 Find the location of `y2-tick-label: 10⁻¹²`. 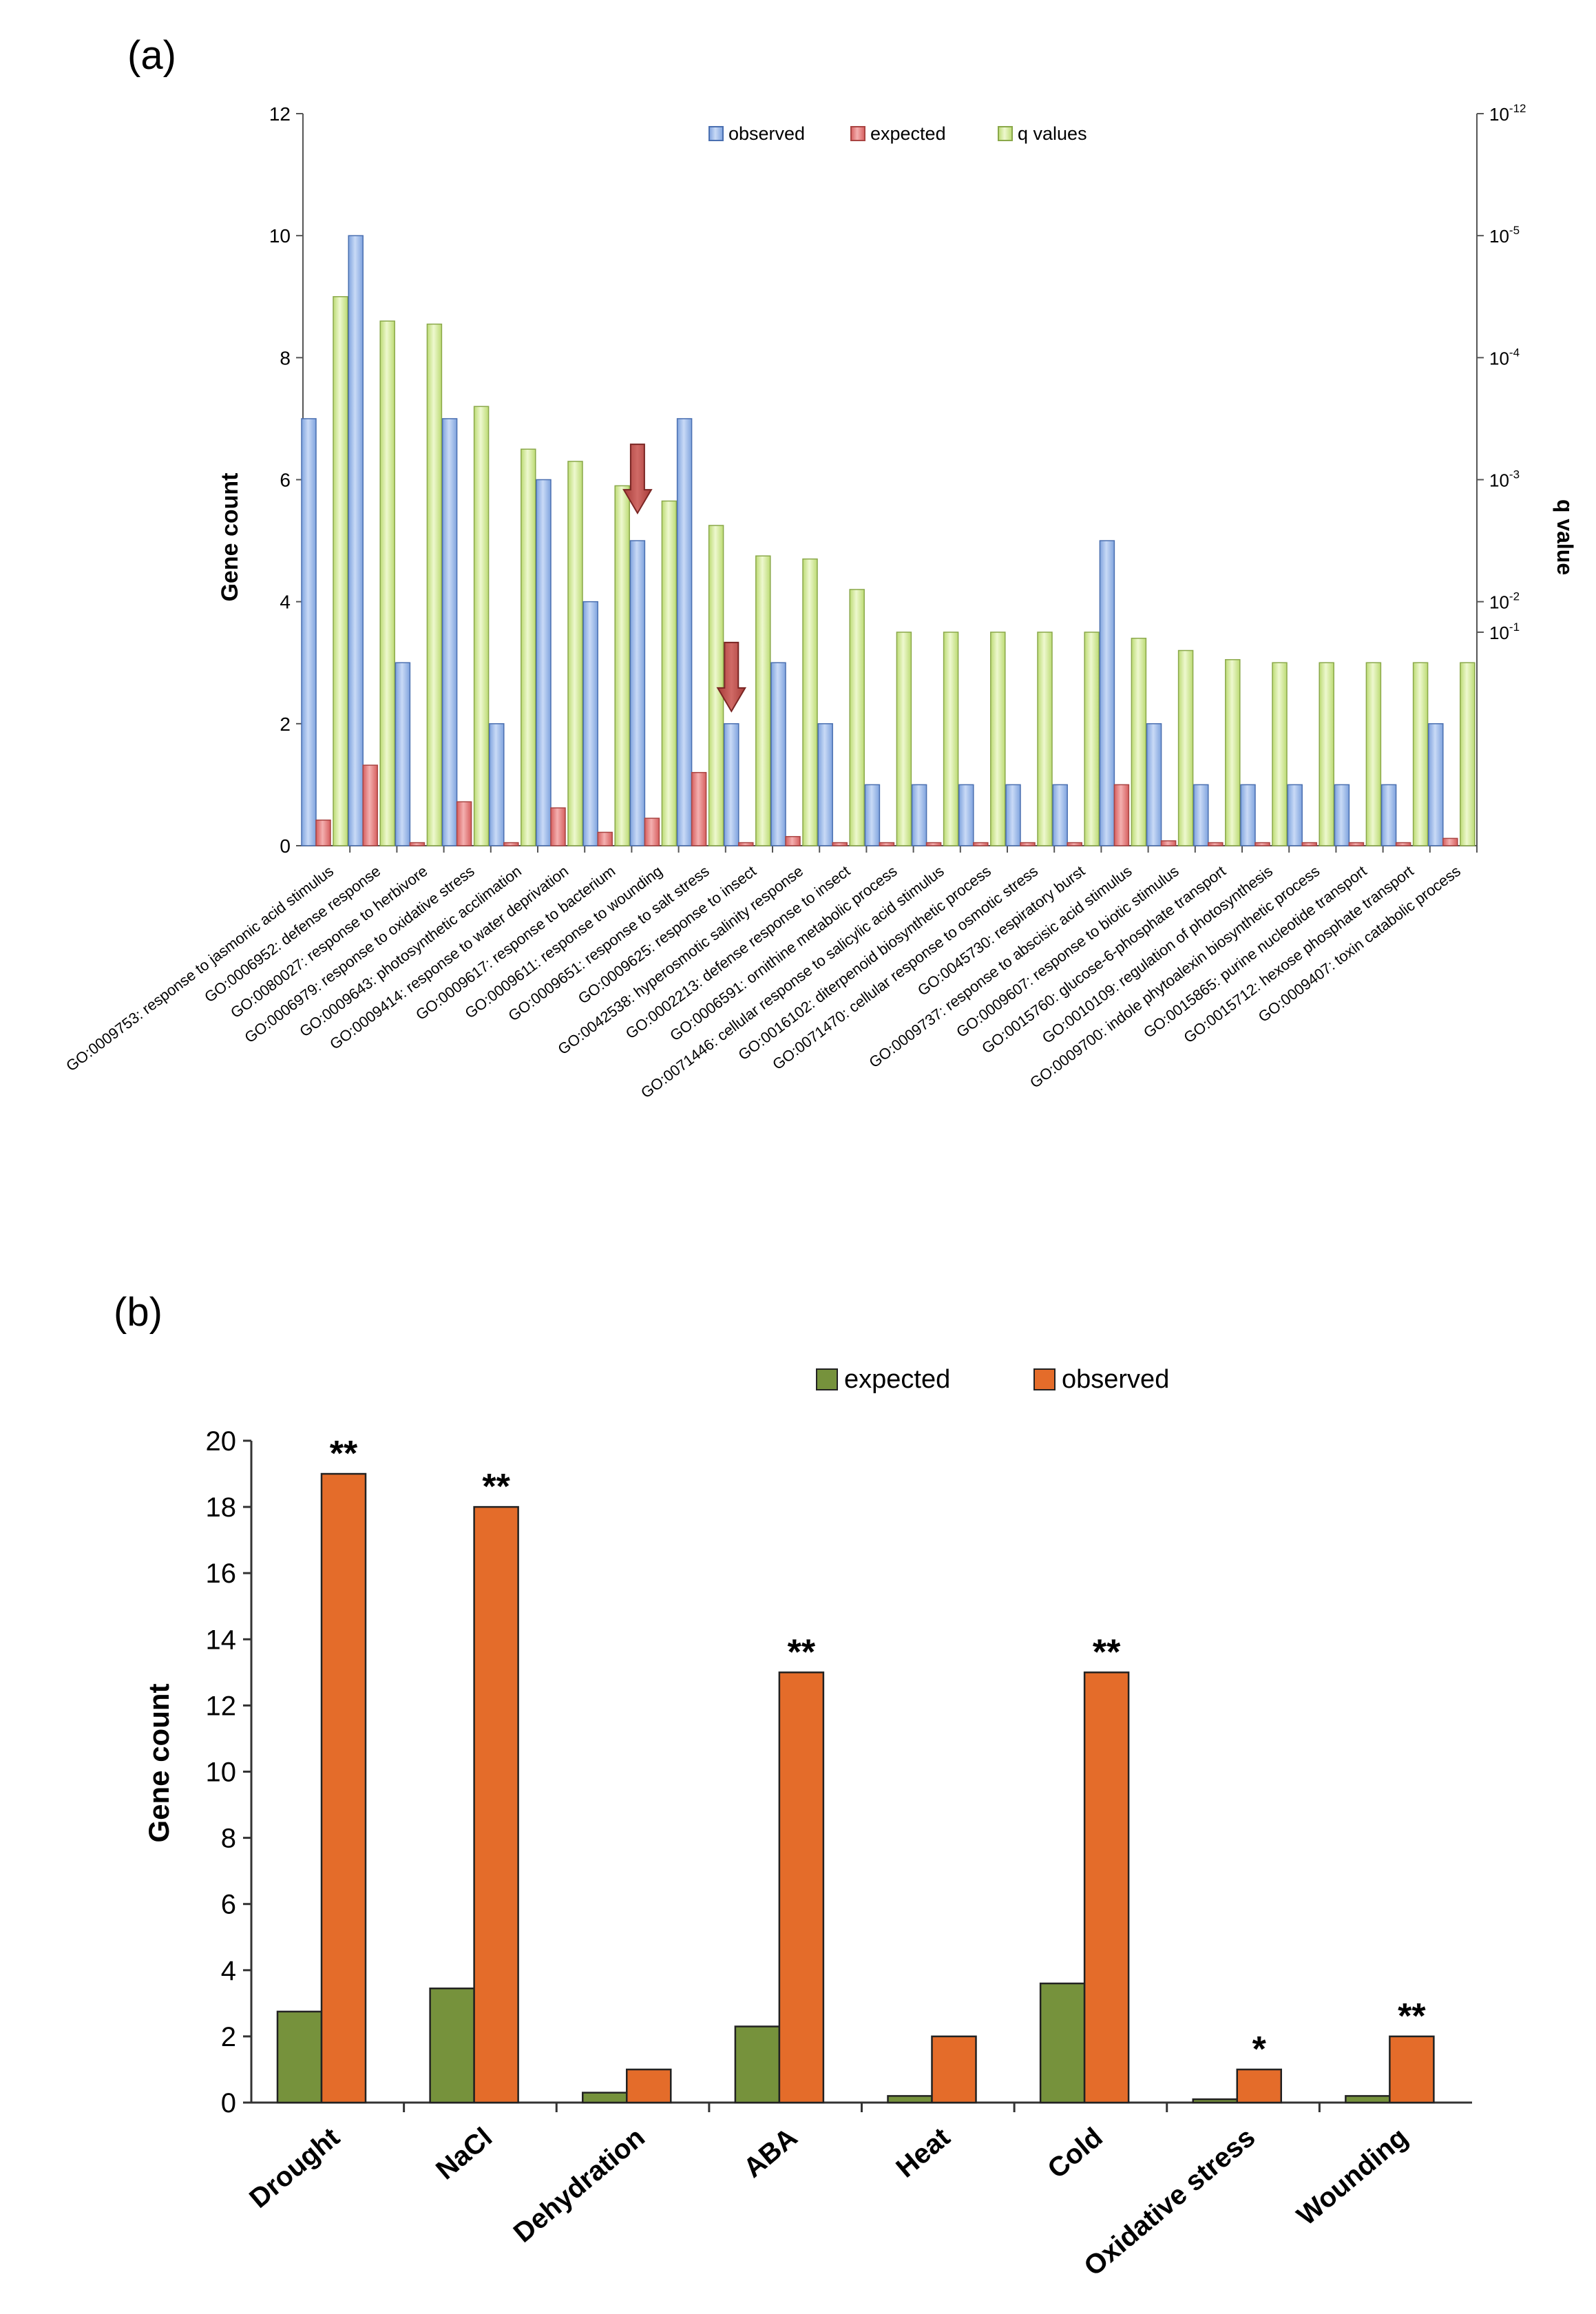

y2-tick-label: 10⁻¹² is located at coordinates (1507, 113).